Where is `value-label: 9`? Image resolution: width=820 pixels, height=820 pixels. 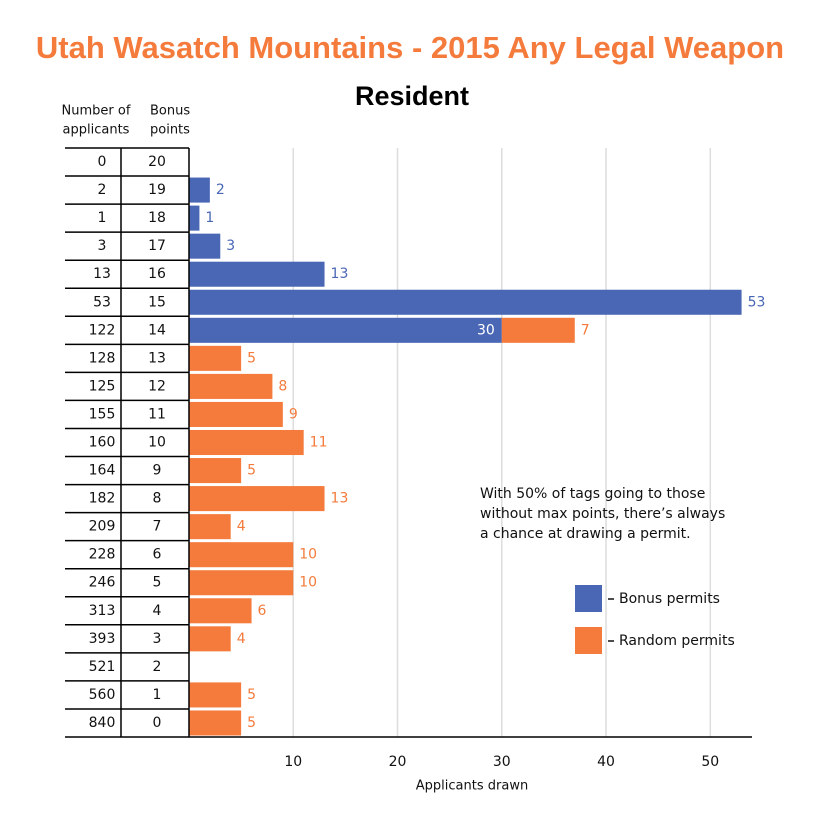
value-label: 9 is located at coordinates (293, 414).